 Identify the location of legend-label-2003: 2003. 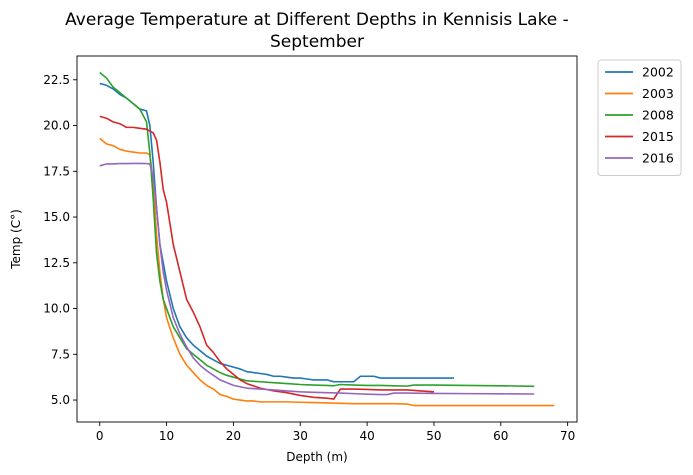
(658, 93).